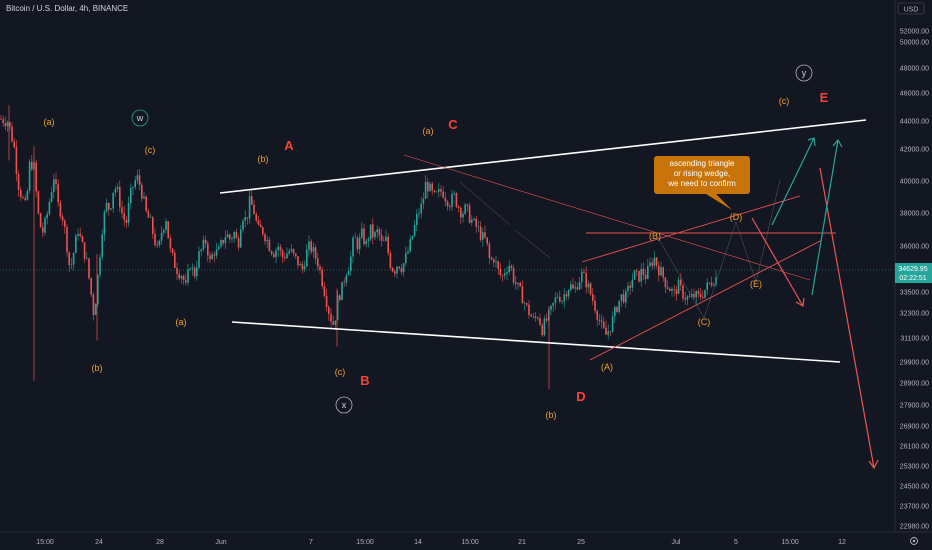 This screenshot has width=932, height=550. I want to click on sub-wave-label: (D), so click(736, 217).